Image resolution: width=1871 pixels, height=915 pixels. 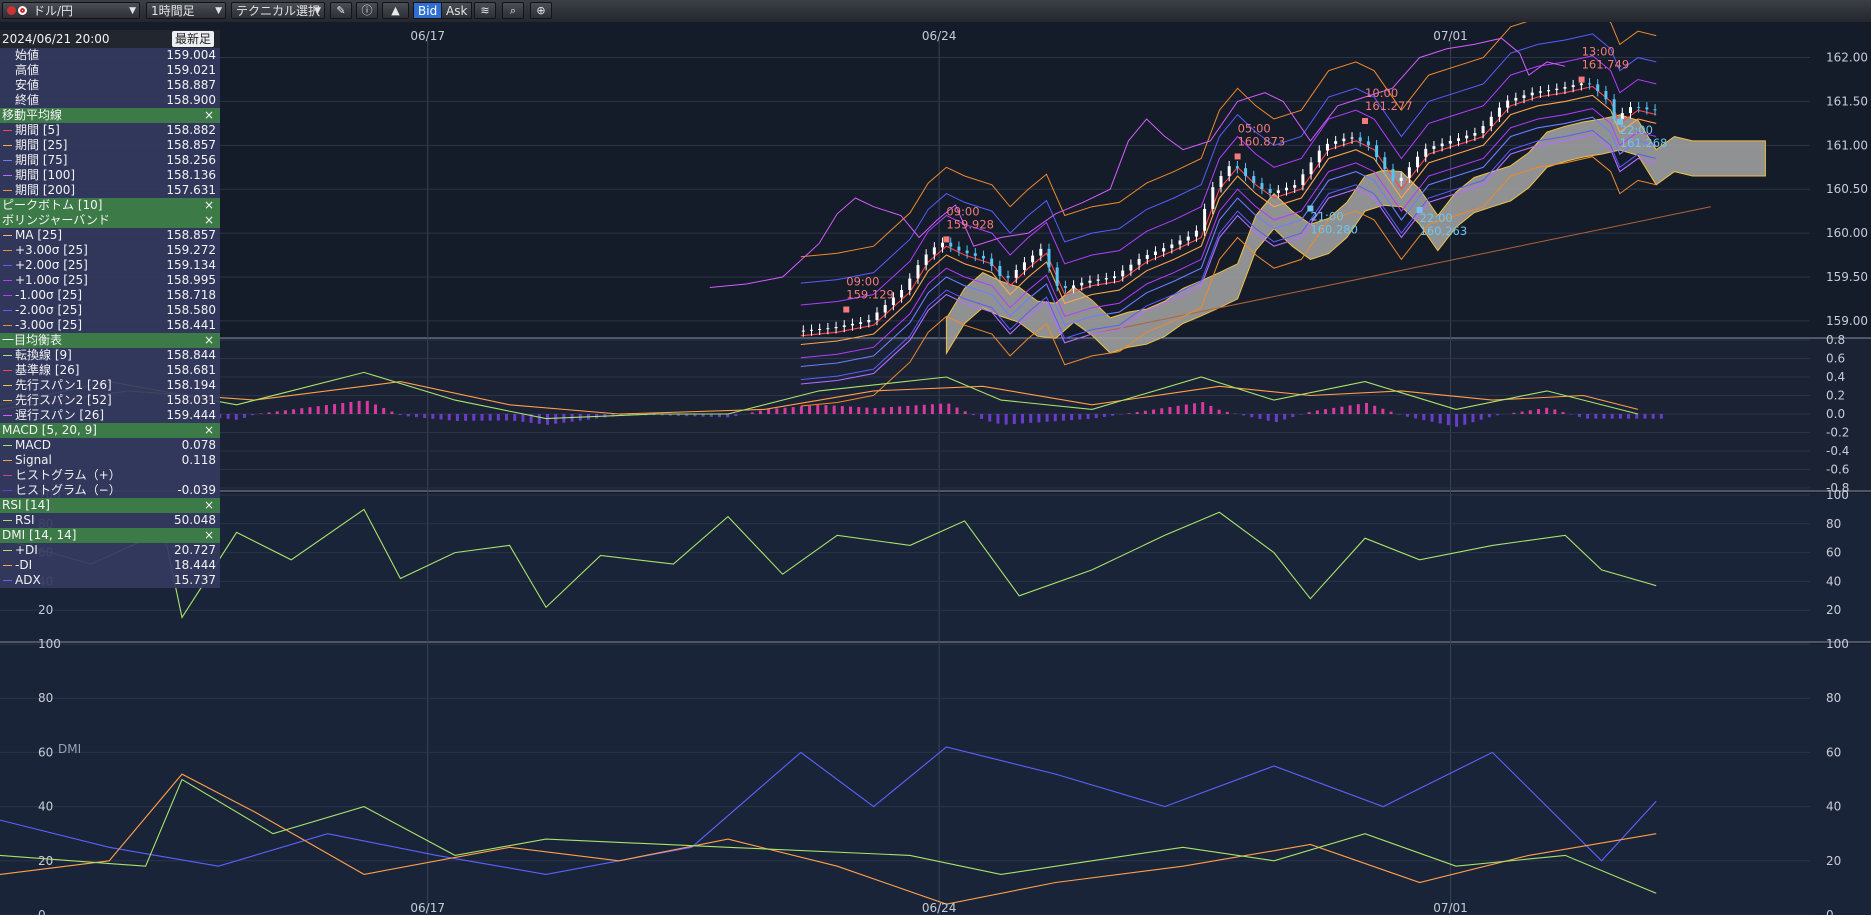 I want to click on series-label: MA [25], so click(x=39, y=235).